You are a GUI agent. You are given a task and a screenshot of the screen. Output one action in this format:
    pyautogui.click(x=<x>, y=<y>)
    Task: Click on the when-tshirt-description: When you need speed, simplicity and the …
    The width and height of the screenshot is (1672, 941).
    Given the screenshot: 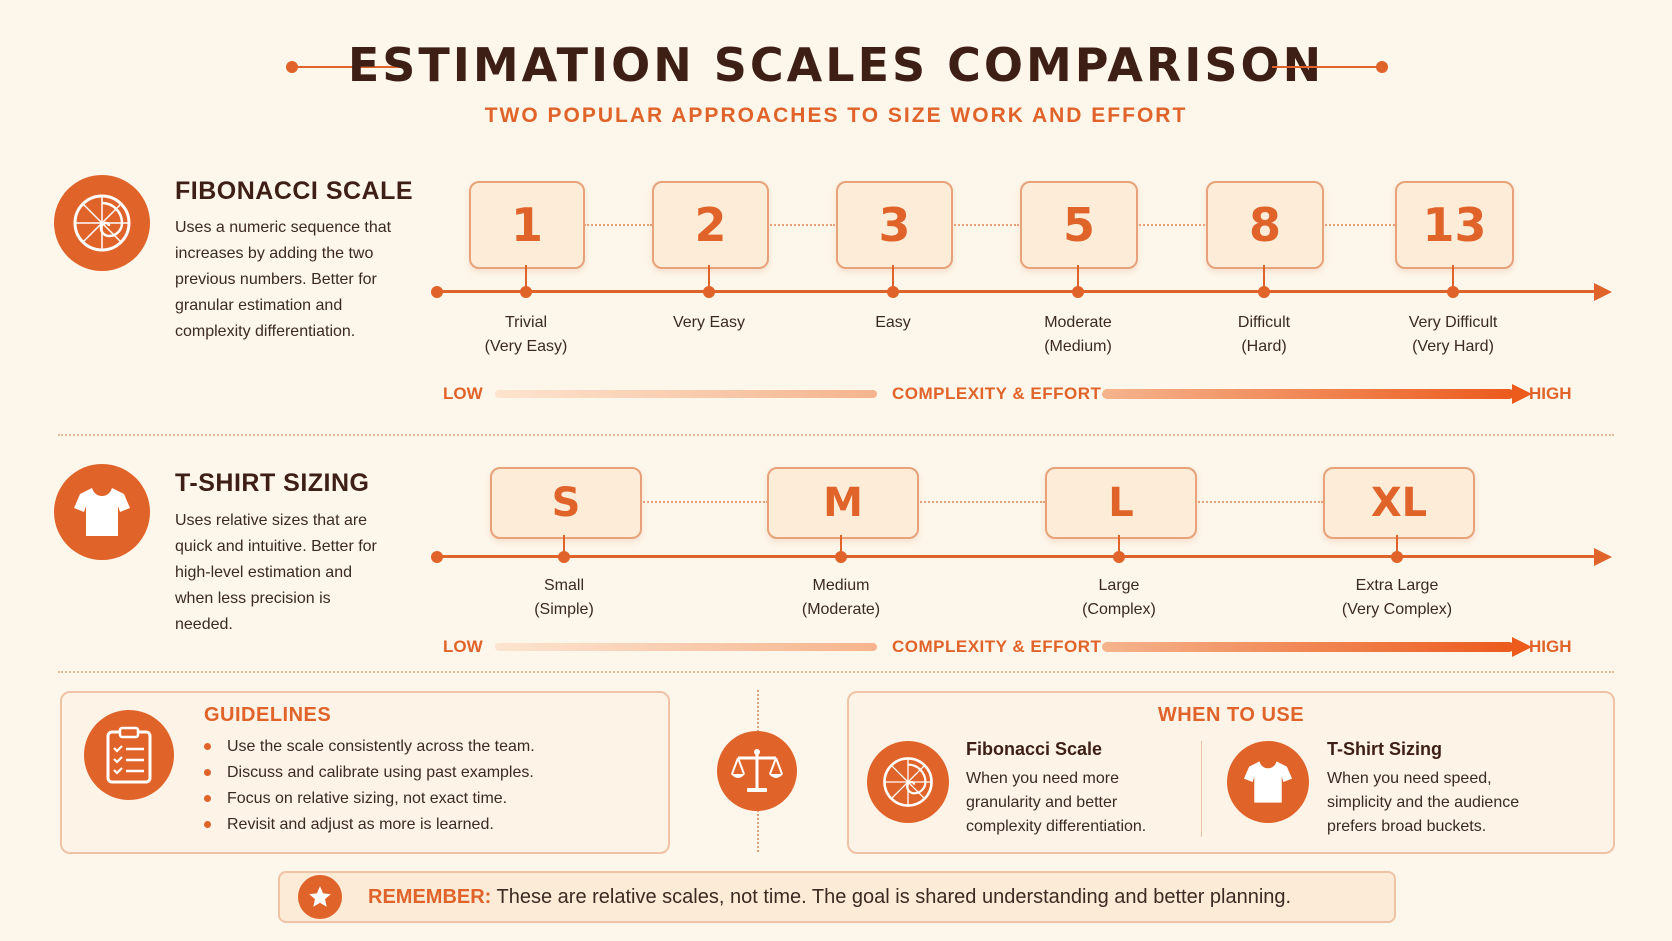 What is the action you would take?
    pyautogui.click(x=1423, y=802)
    